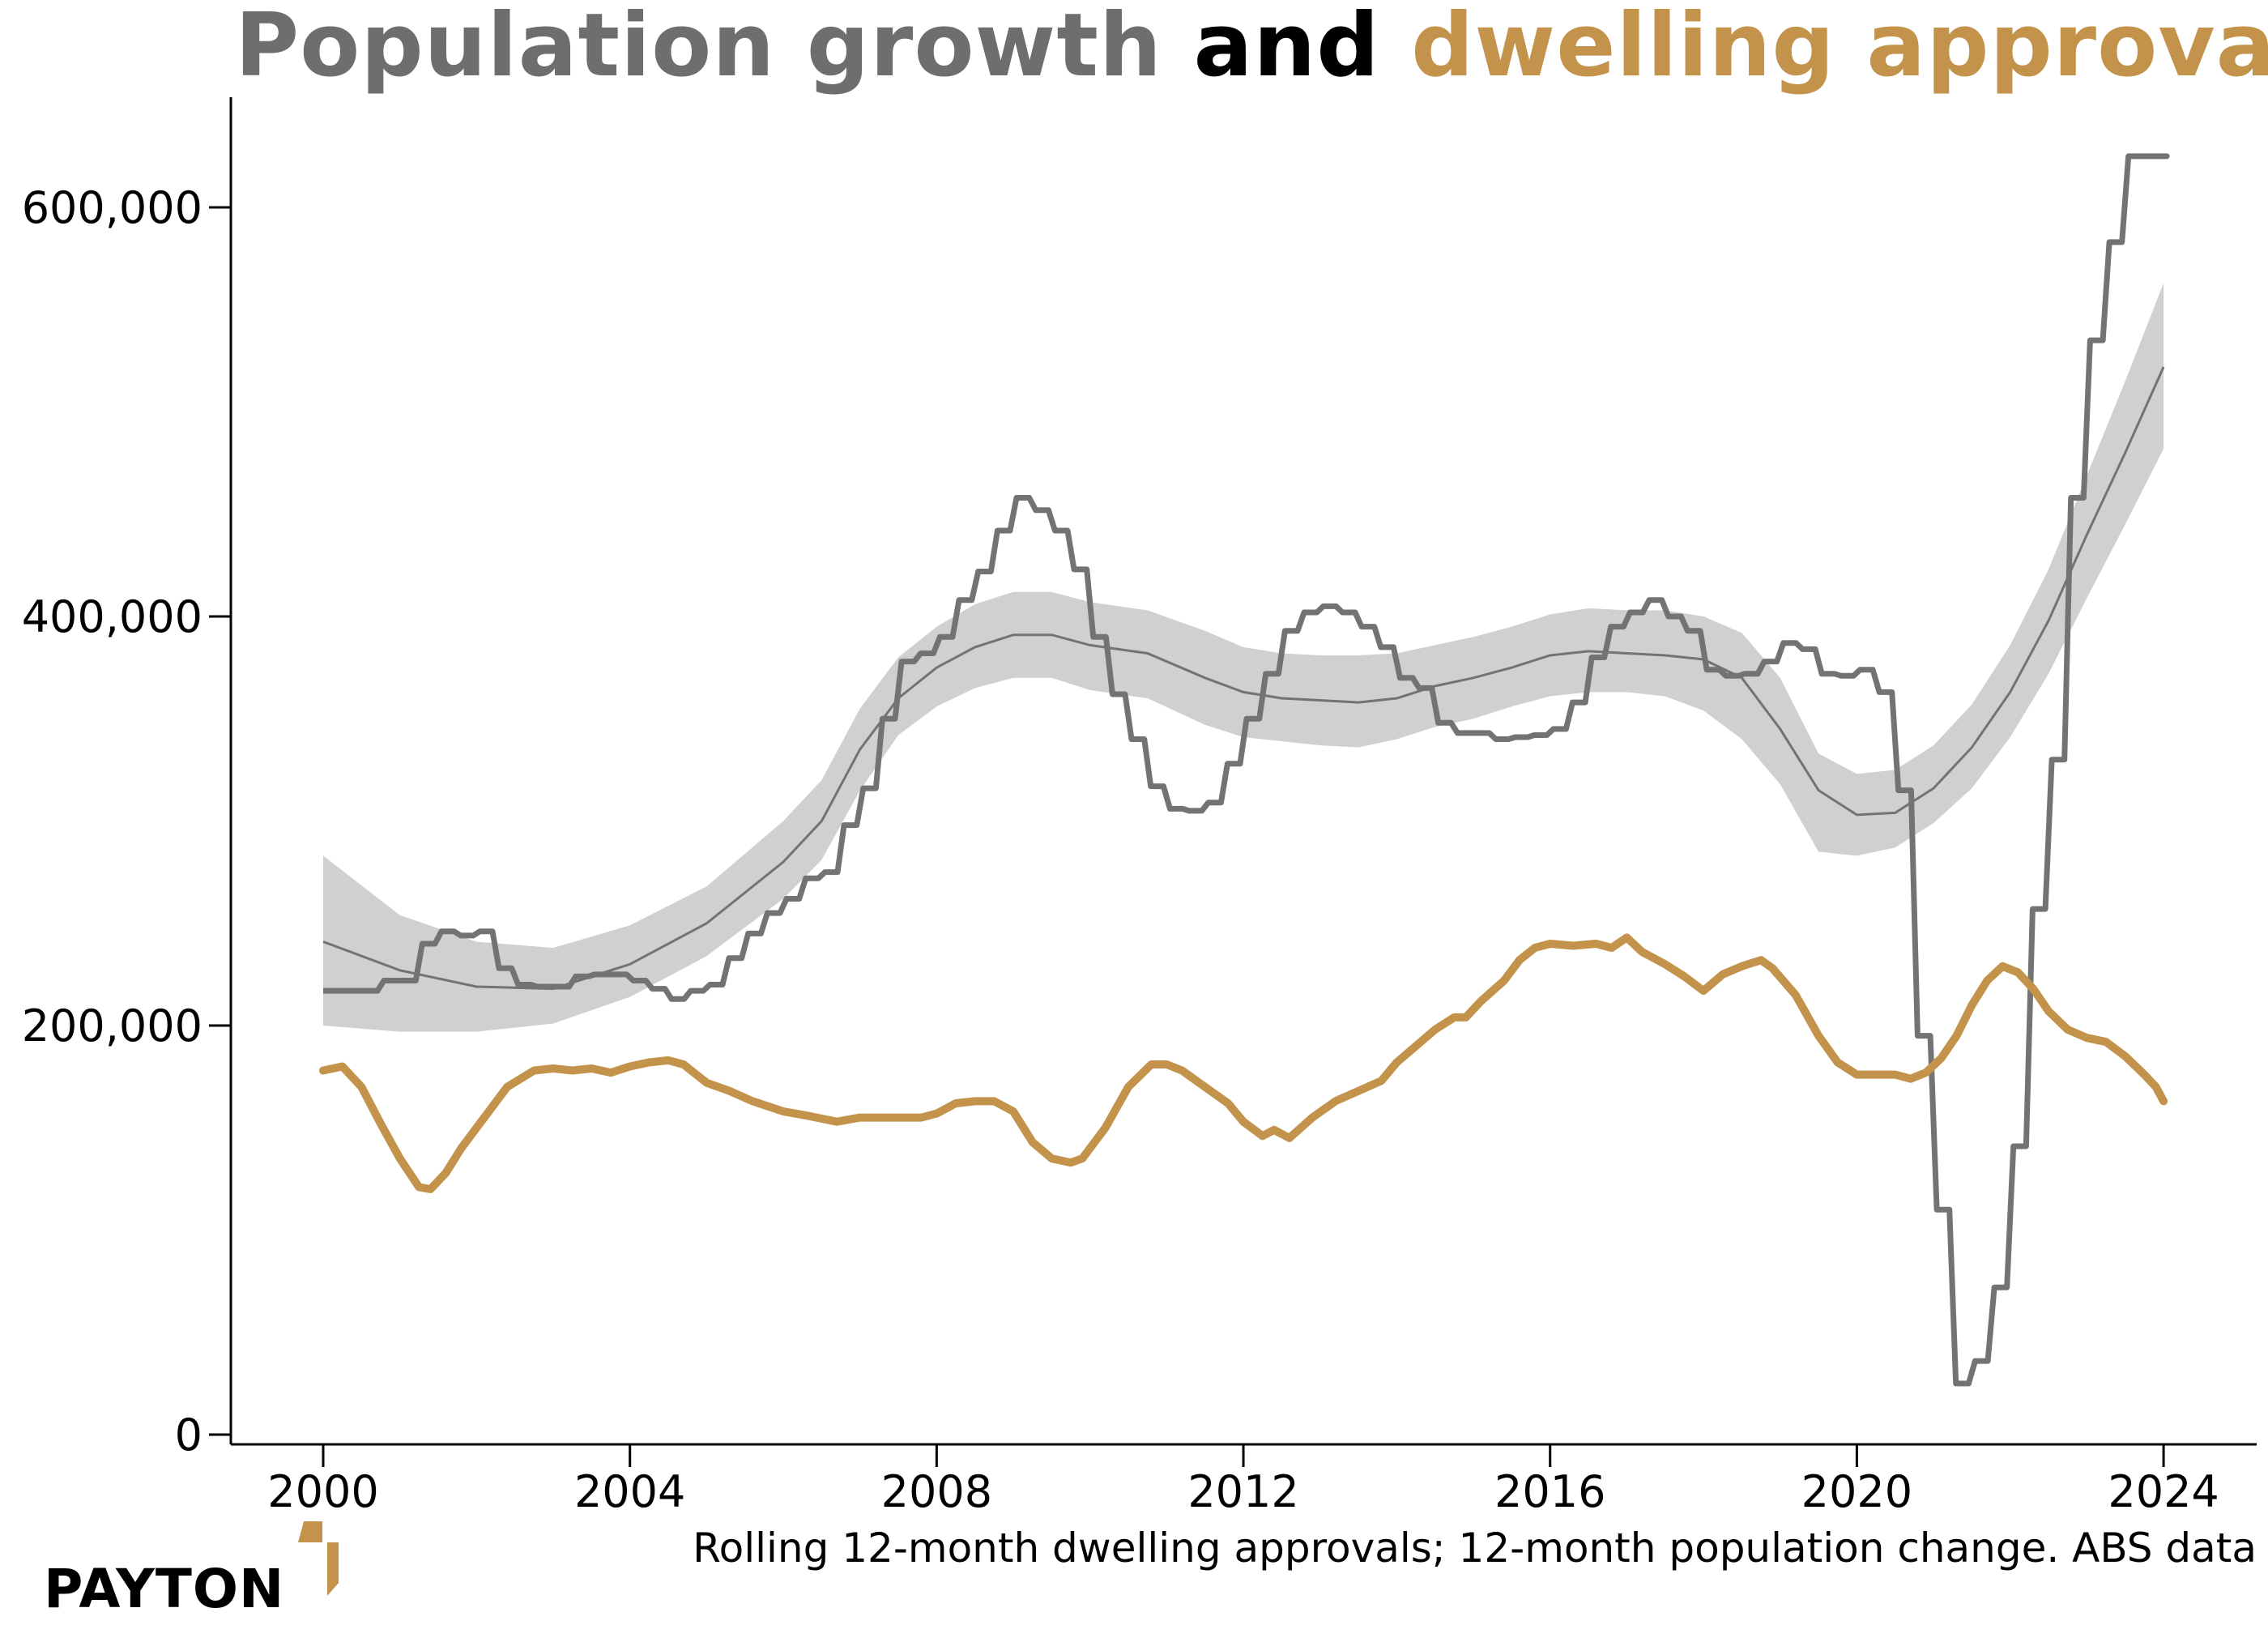 This screenshot has height=1625, width=2268. What do you see at coordinates (1243, 1063) in the screenshot?
I see `dwelling-approvals-line` at bounding box center [1243, 1063].